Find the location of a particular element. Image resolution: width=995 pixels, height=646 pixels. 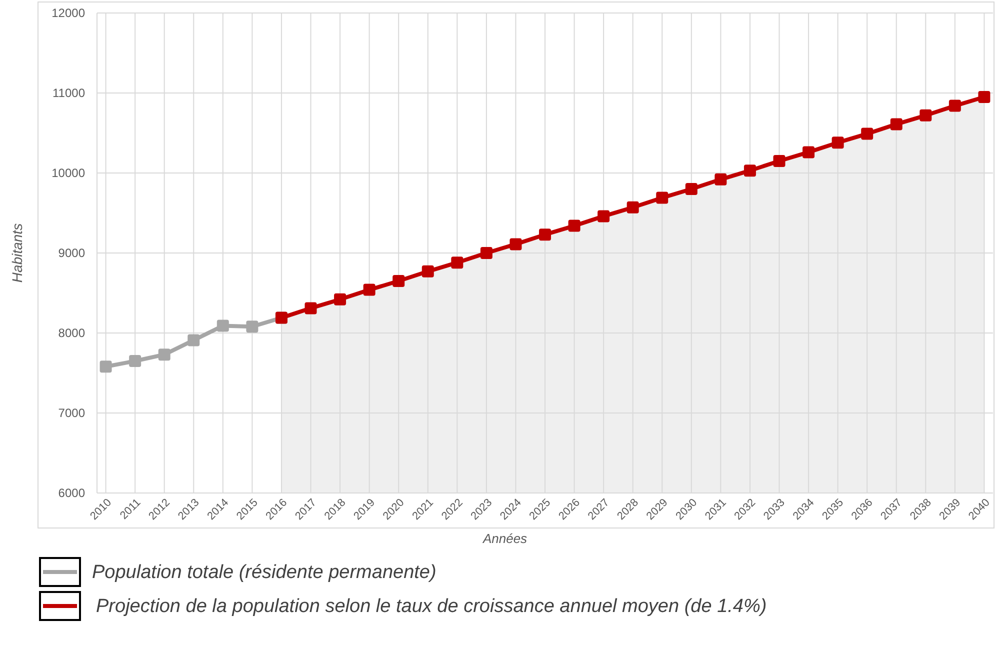

y-tick-label: 7000 is located at coordinates (72, 413).